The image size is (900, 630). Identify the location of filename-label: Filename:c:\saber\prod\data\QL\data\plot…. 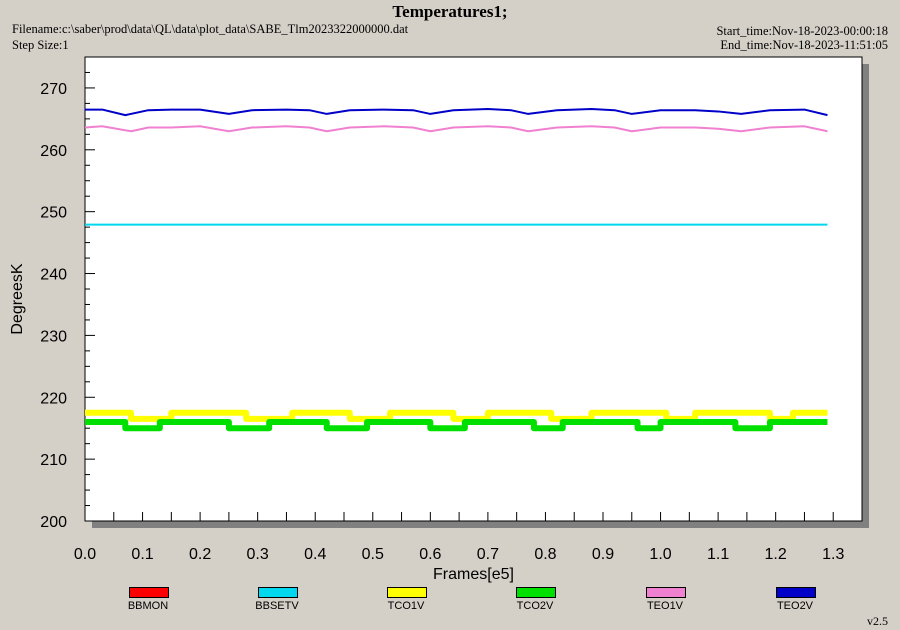
(210, 29).